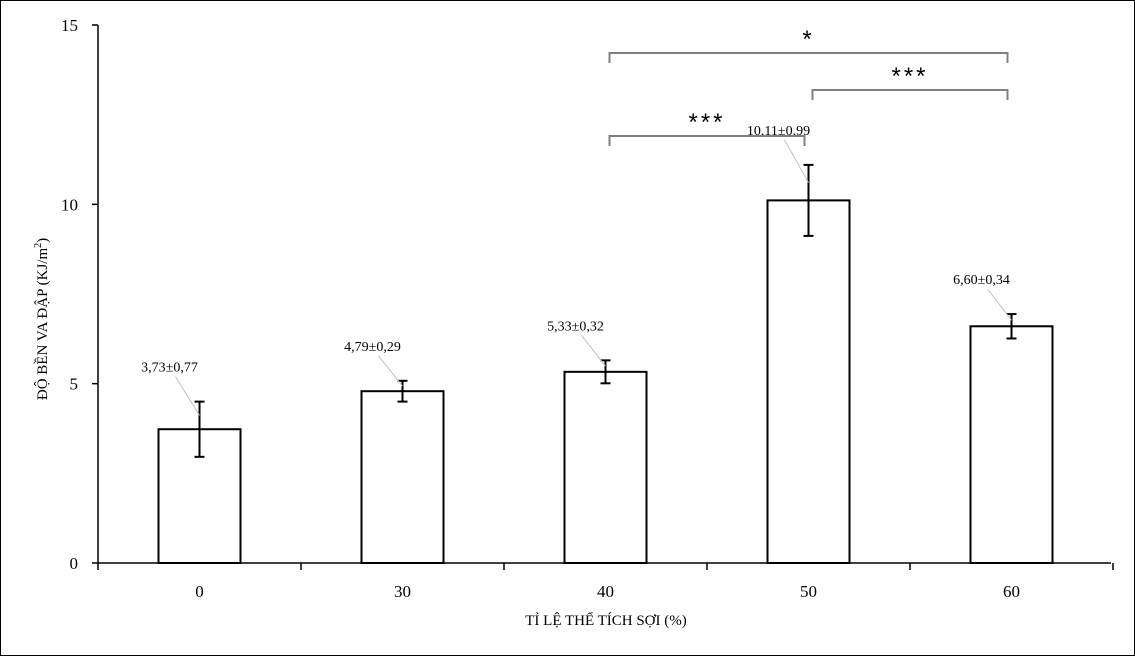 This screenshot has height=657, width=1135. Describe the element at coordinates (981, 280) in the screenshot. I see `data-label: 6,60±0,34` at that location.